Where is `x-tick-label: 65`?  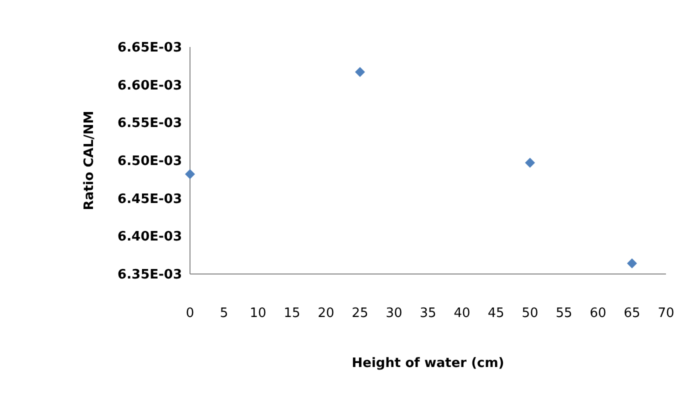
x-tick-label: 65 is located at coordinates (632, 313).